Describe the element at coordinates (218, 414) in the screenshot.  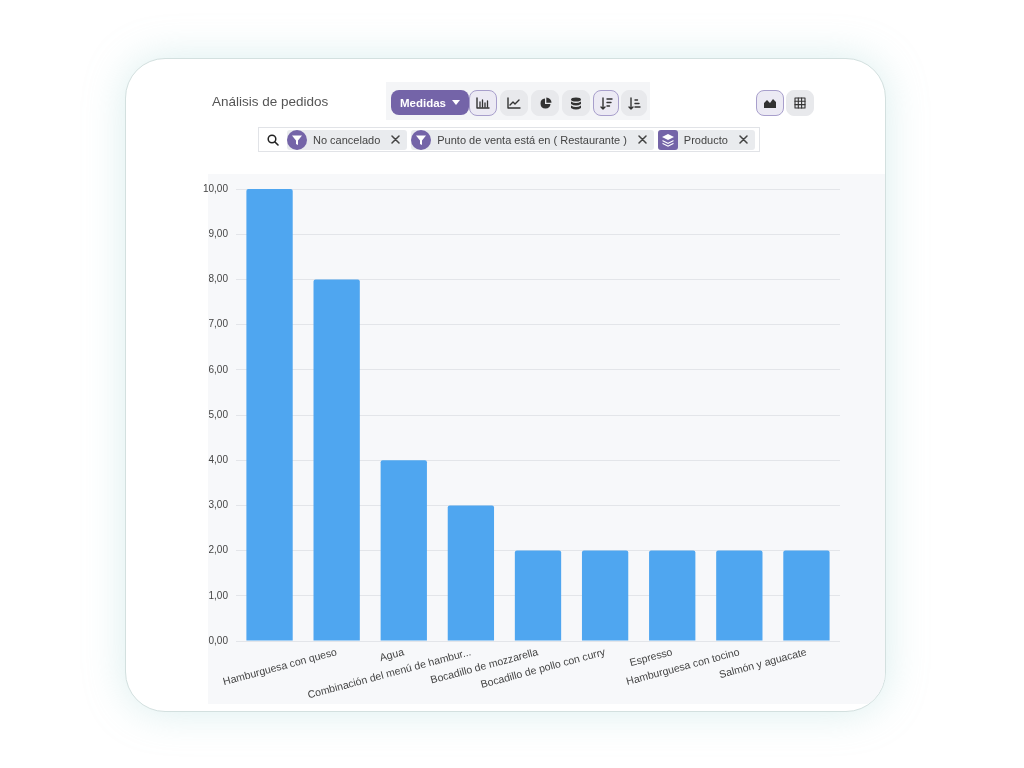
I see `y-tick-label: 5,00` at that location.